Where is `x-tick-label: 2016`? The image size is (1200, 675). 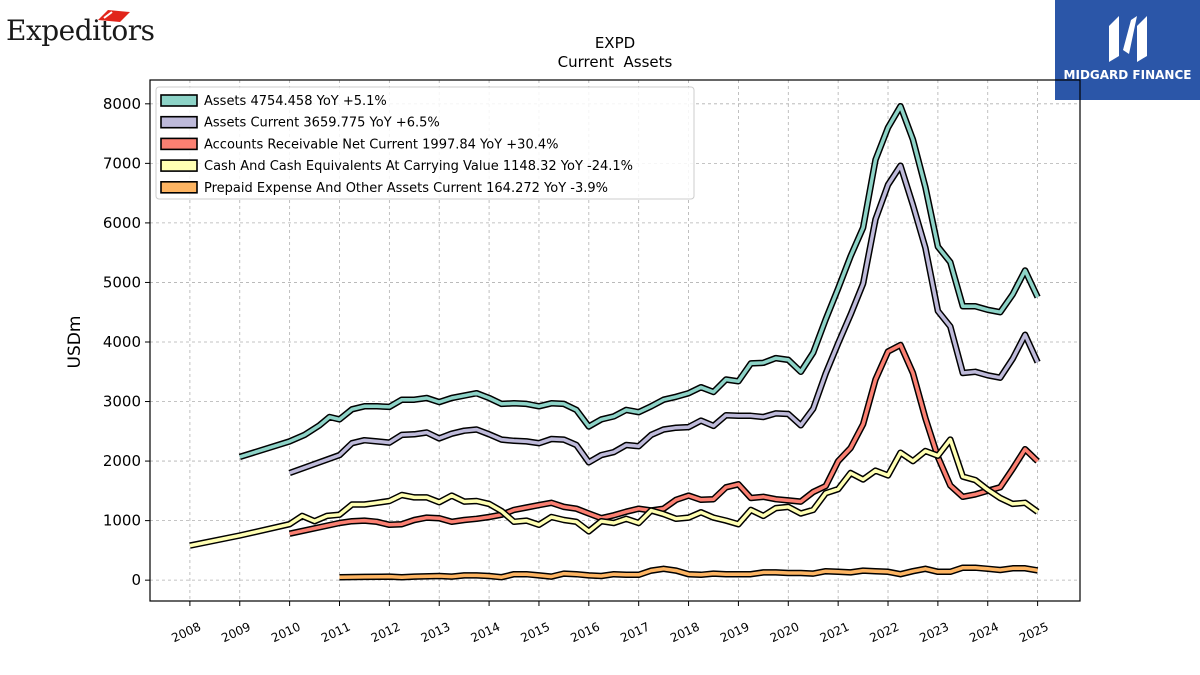 x-tick-label: 2016 is located at coordinates (585, 633).